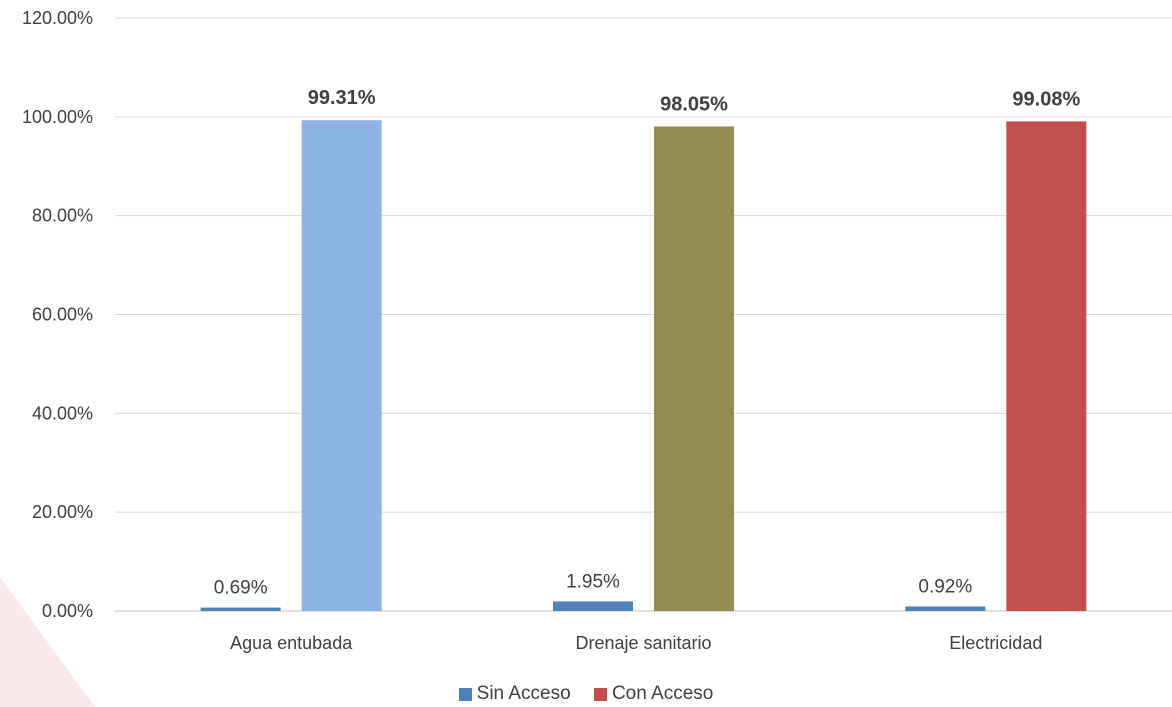 The image size is (1172, 707). Describe the element at coordinates (643, 643) in the screenshot. I see `x-category-label: Drenaje sanitario` at that location.